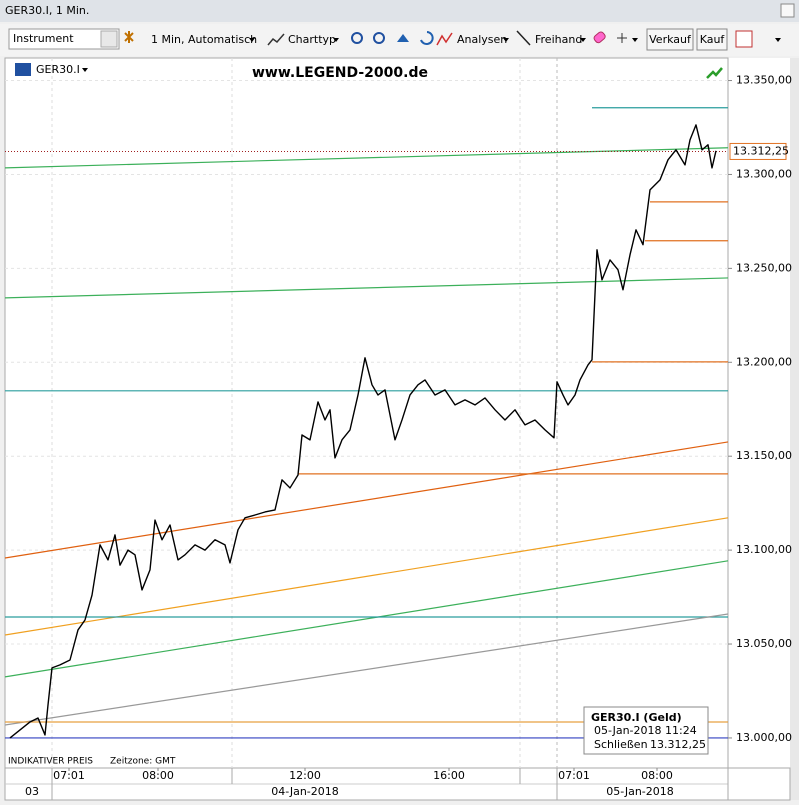 The height and width of the screenshot is (805, 799). I want to click on settings-icon, so click(744, 39).